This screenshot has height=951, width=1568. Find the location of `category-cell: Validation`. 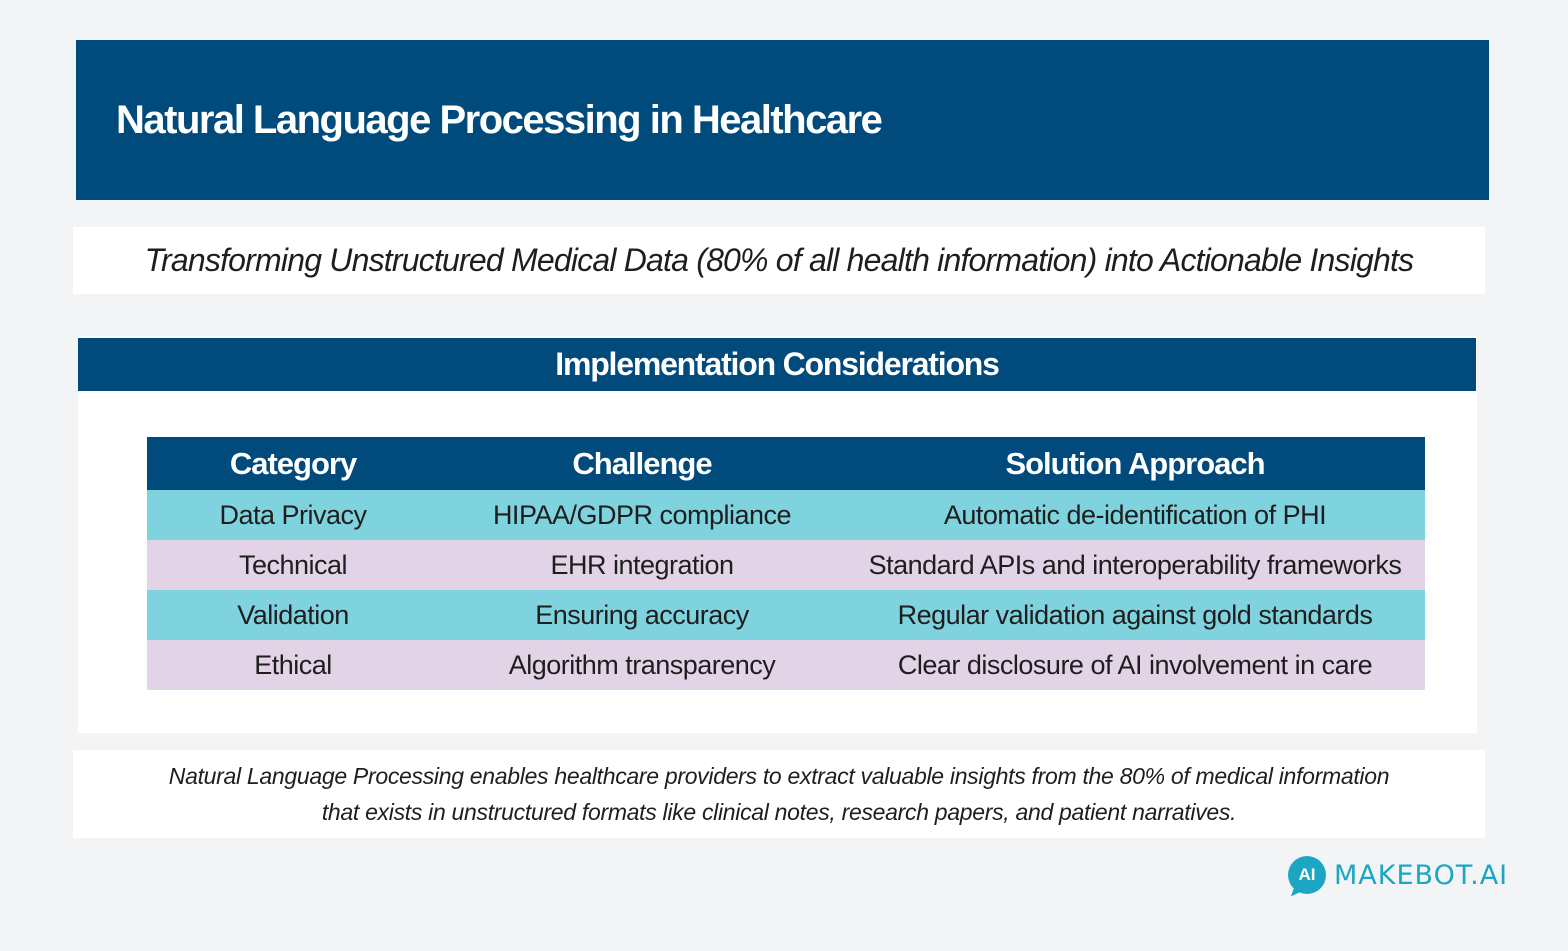

category-cell: Validation is located at coordinates (293, 614).